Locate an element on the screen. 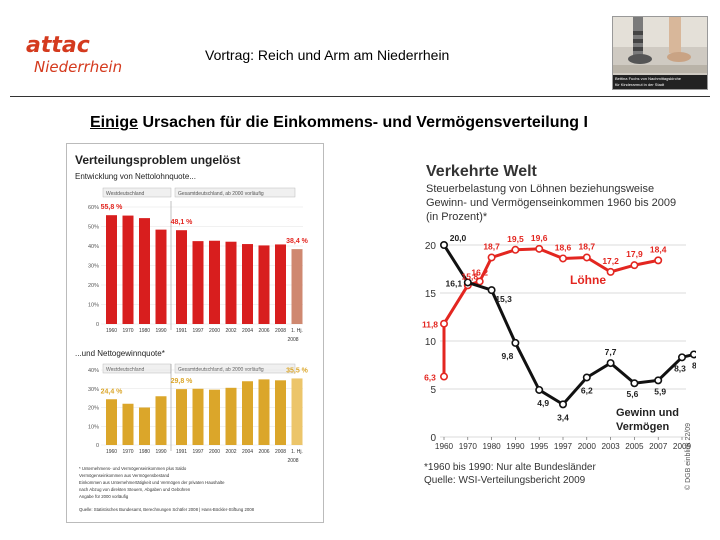  x-tick-label: 2008 is located at coordinates (280, 452).